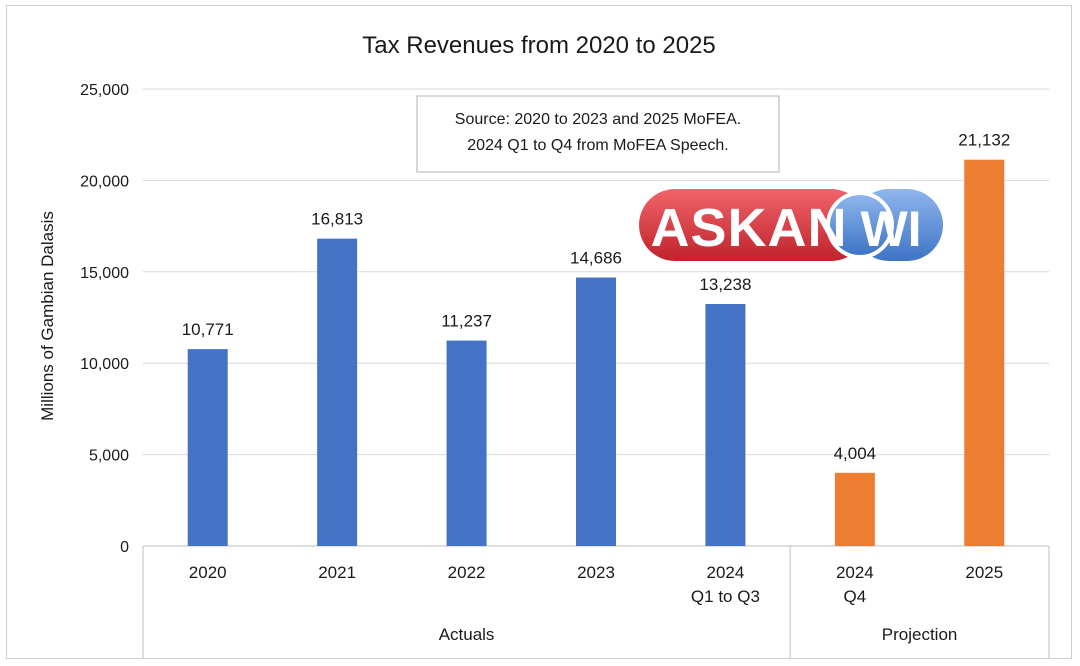  I want to click on x-tick-label: 2021, so click(337, 572).